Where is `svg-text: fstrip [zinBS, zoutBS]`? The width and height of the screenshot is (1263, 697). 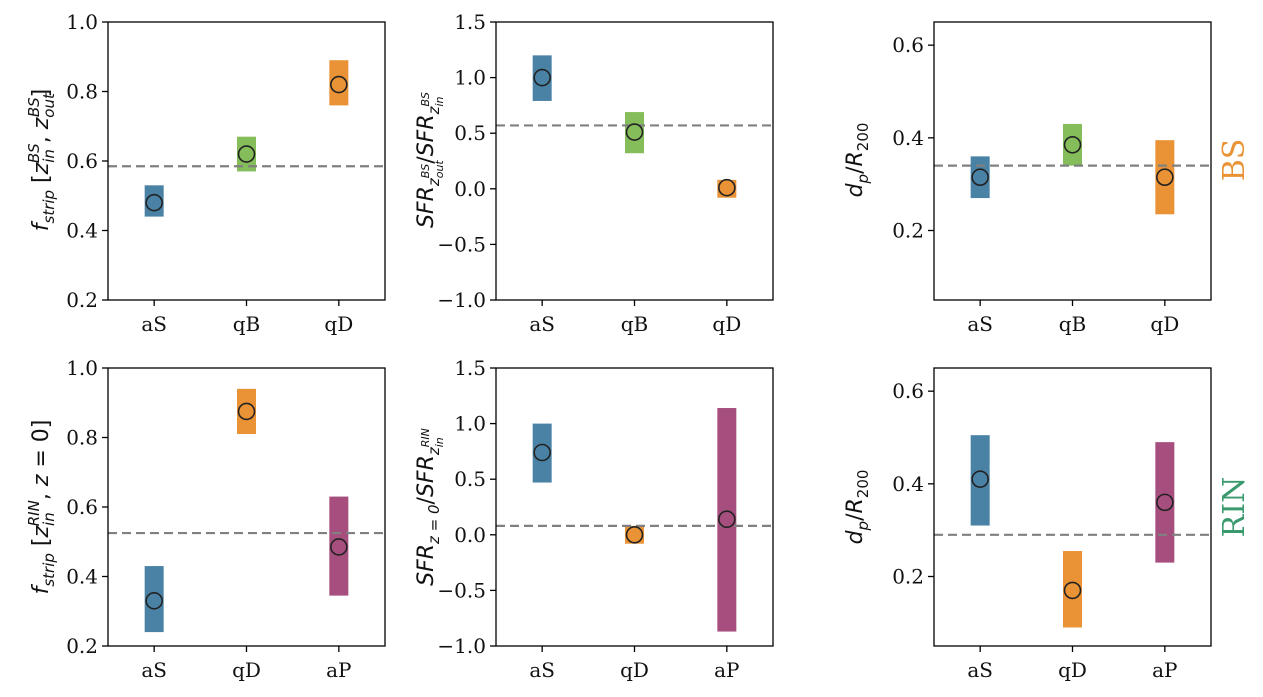
svg-text: fstrip [zinBS, zoutBS] is located at coordinates (41, 160).